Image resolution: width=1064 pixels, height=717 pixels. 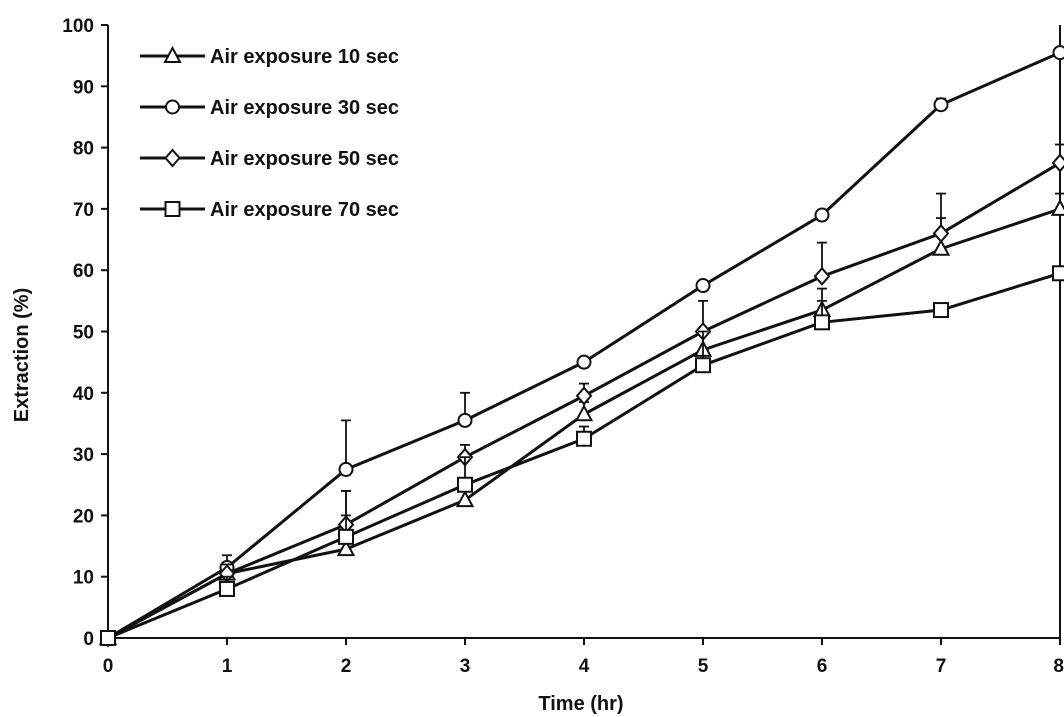 I want to click on x-axis-title: Time (hr), so click(x=580, y=704).